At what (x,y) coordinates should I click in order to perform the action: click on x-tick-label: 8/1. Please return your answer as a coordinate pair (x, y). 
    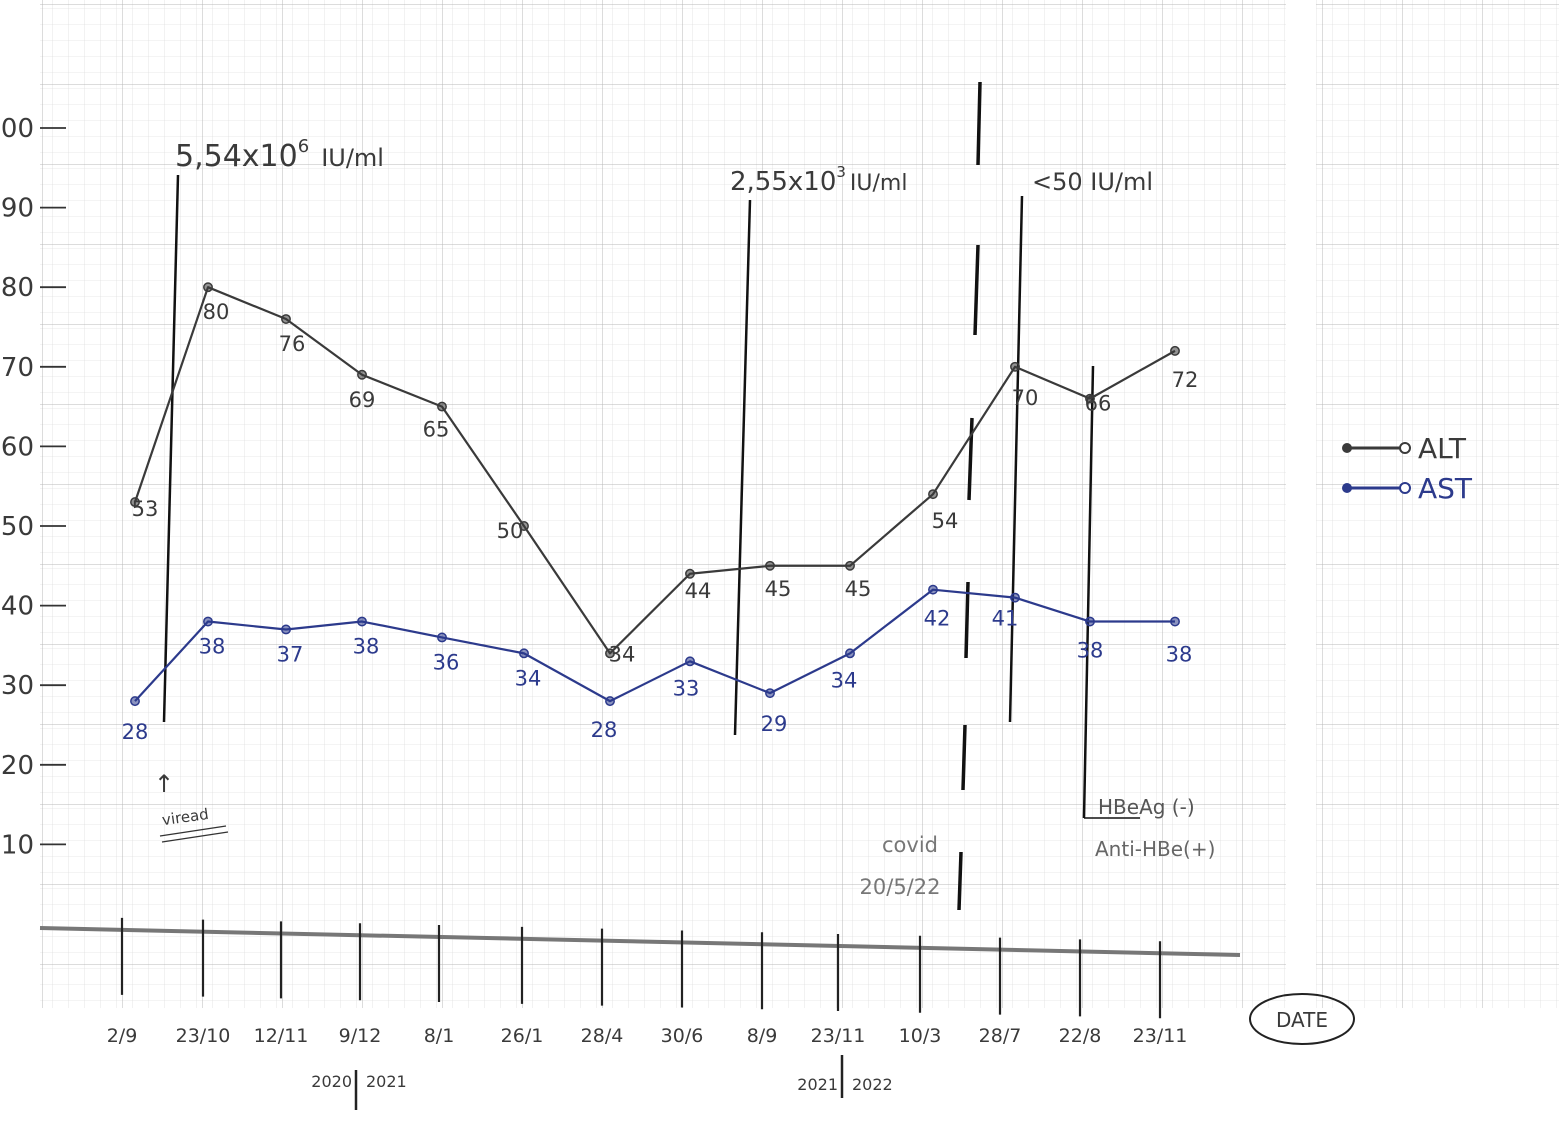
    Looking at the image, I should click on (439, 1036).